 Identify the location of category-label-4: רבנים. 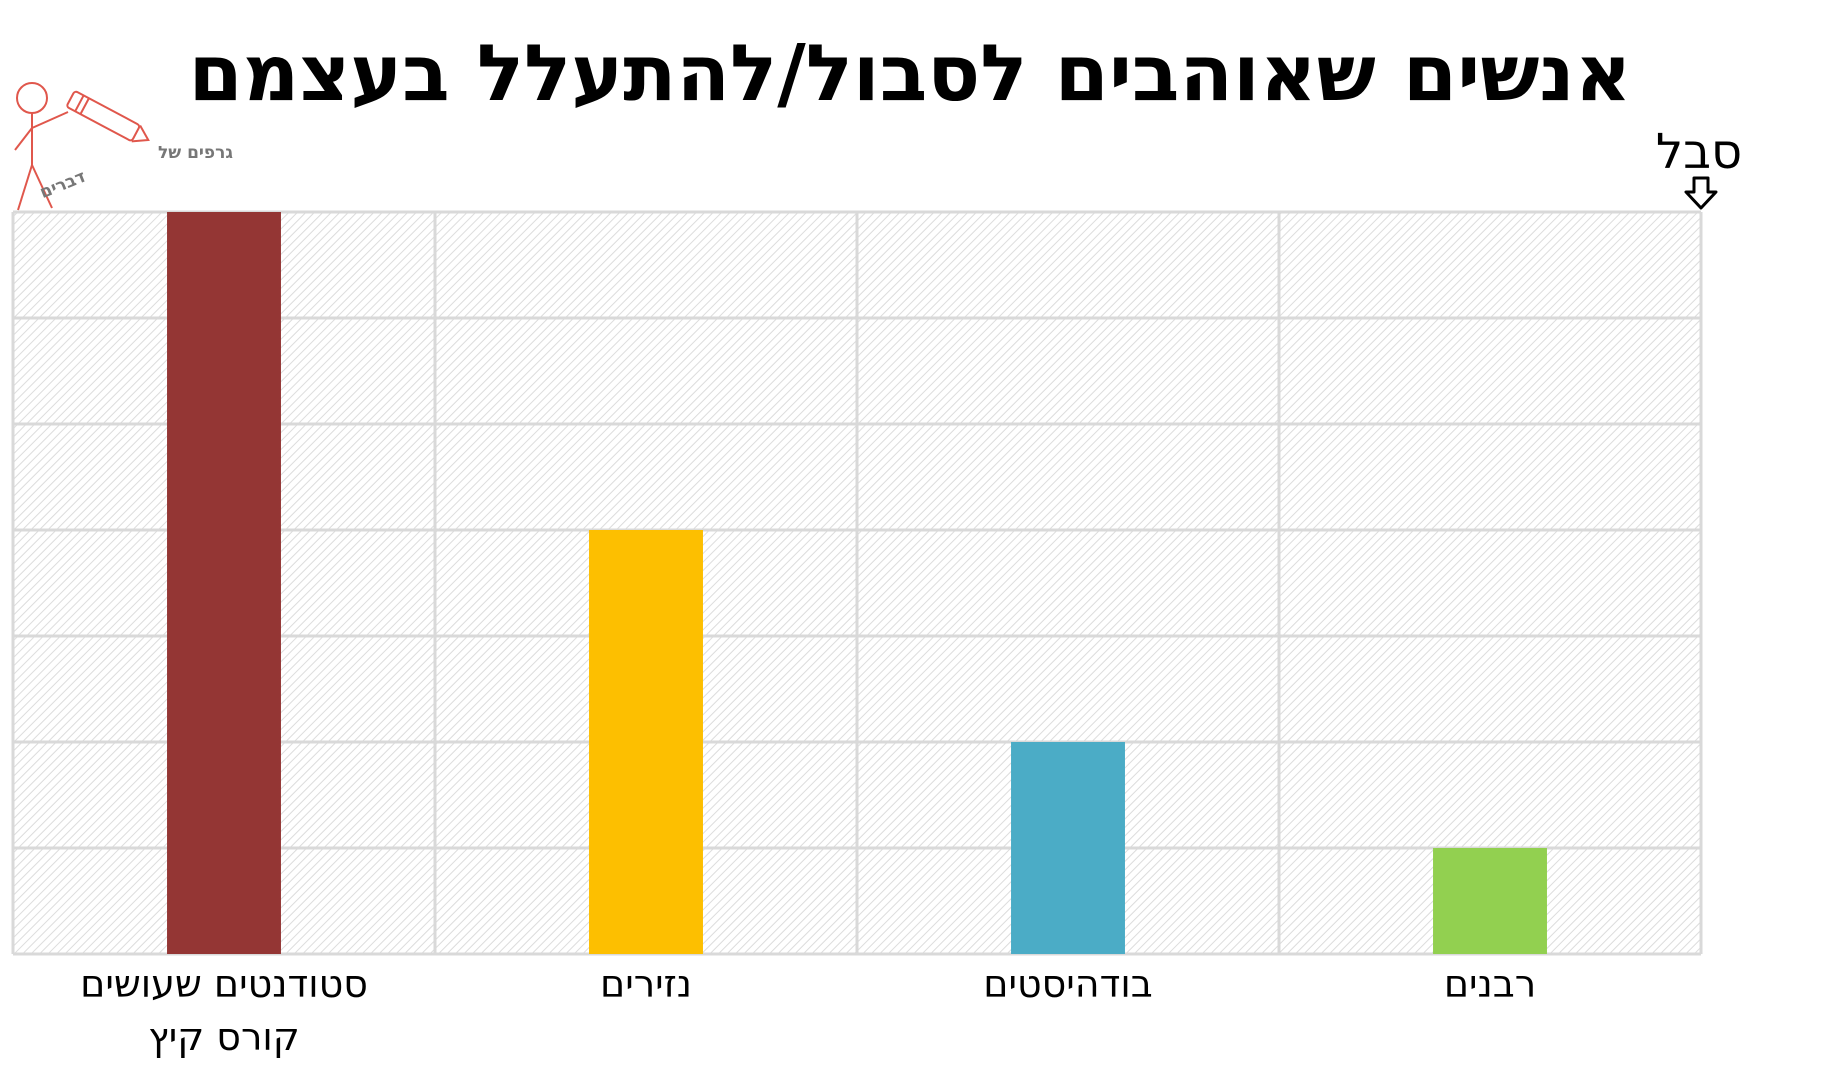
(1490, 984).